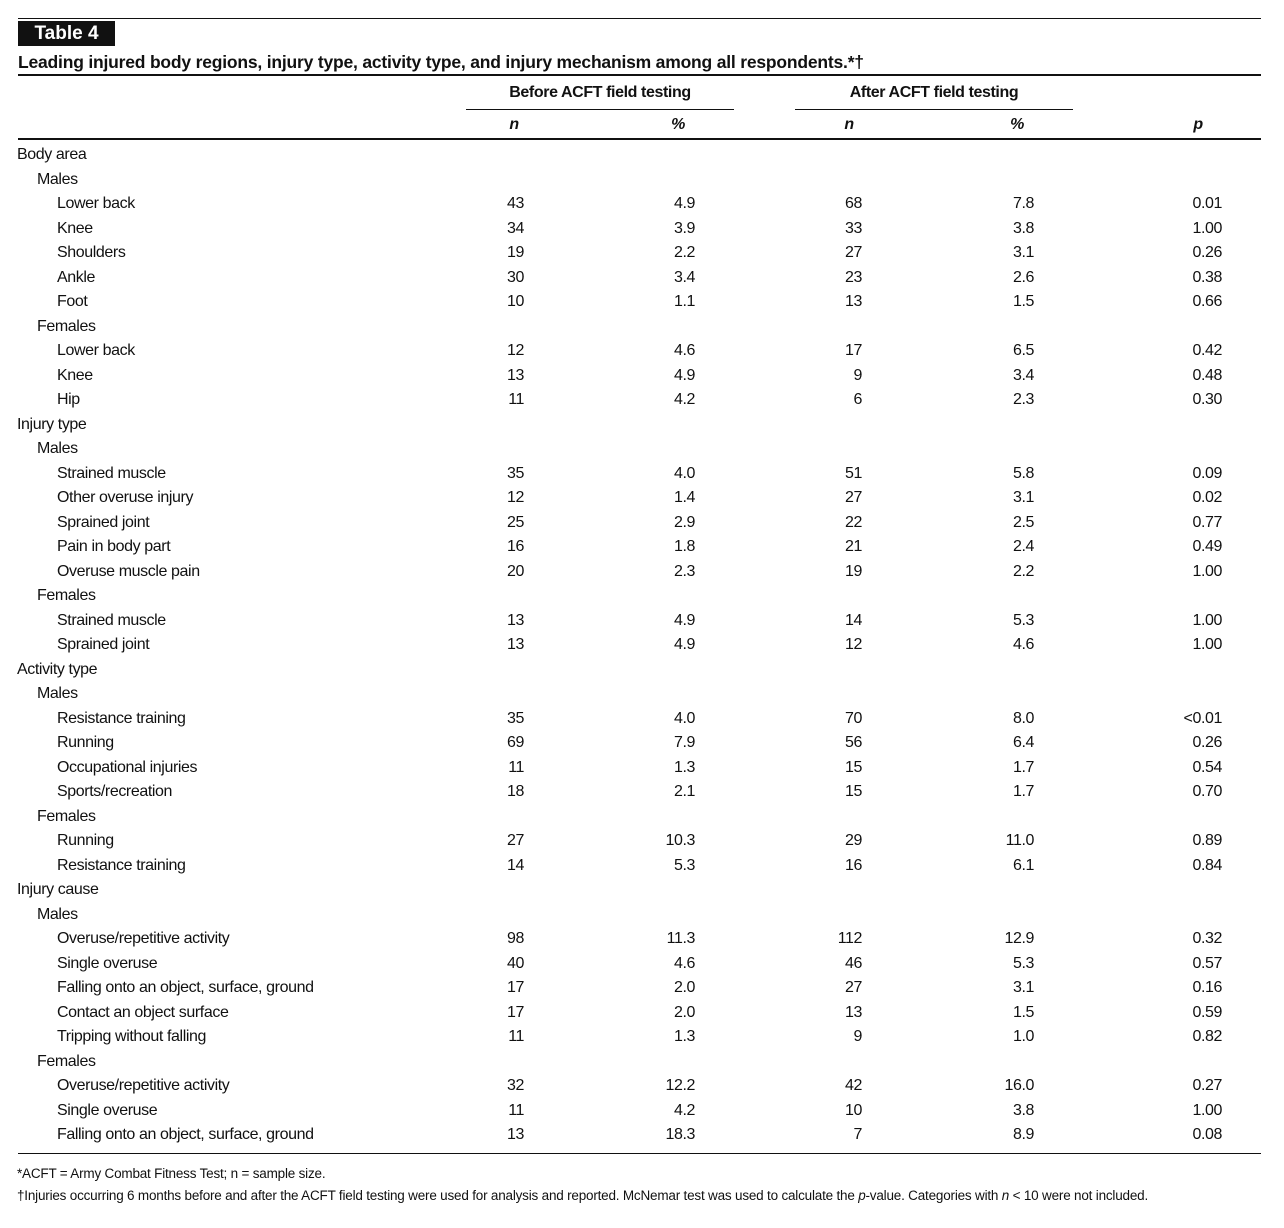 The image size is (1284, 1228). Describe the element at coordinates (1207, 473) in the screenshot. I see `cell-value: 0.09` at that location.